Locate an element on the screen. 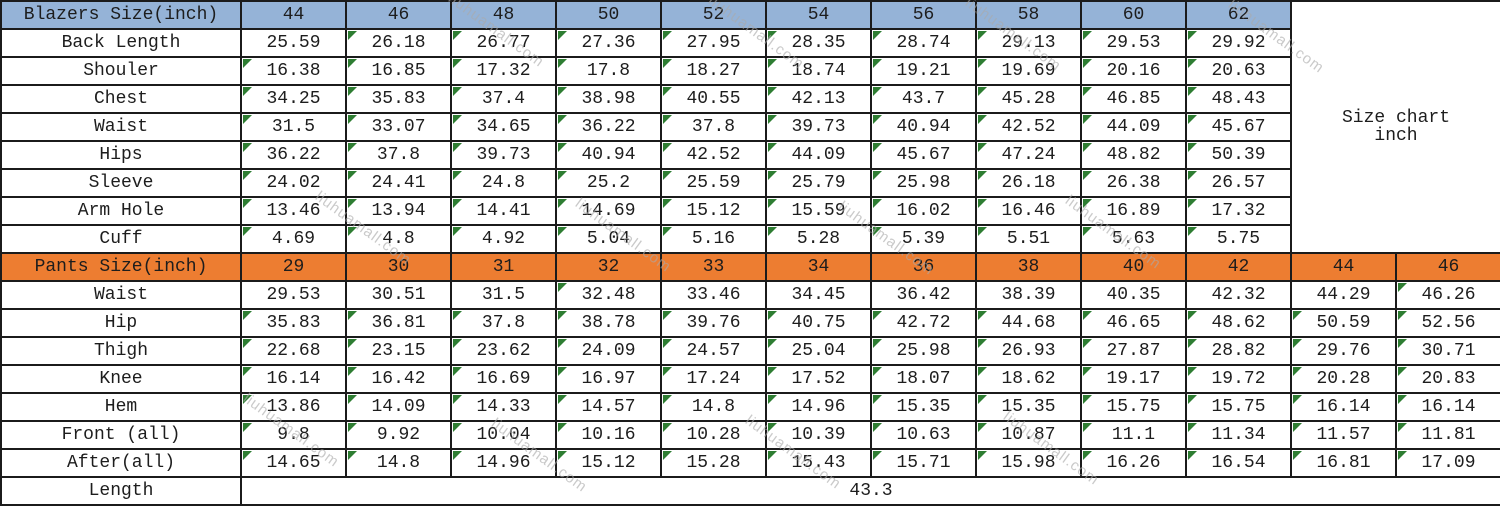 Image resolution: width=1500 pixels, height=506 pixels. value-text: 26.18 is located at coordinates (398, 43).